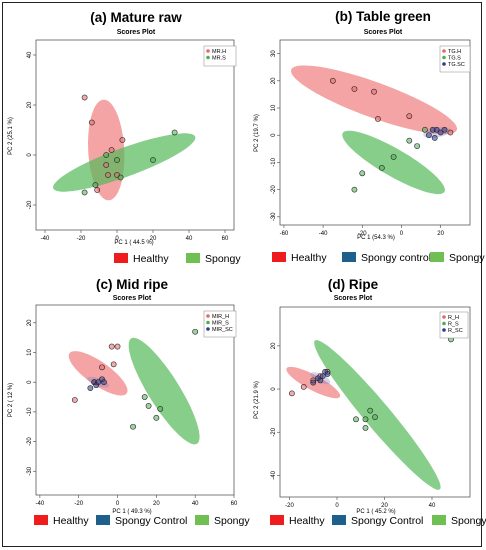  I want to click on y-tick-label: -40, so click(274, 474).